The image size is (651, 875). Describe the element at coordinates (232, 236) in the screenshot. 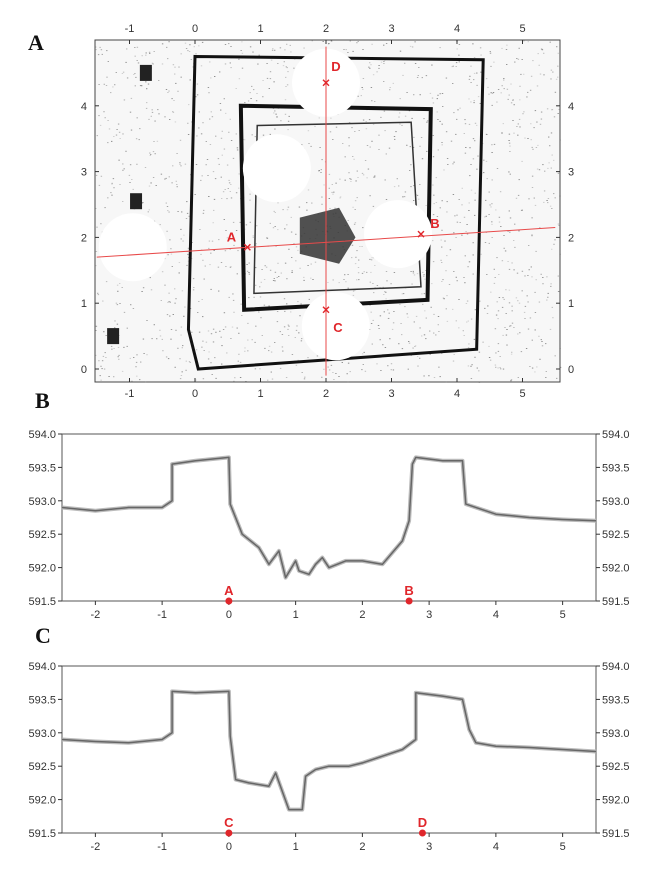

I see `marker-label-a: A` at that location.